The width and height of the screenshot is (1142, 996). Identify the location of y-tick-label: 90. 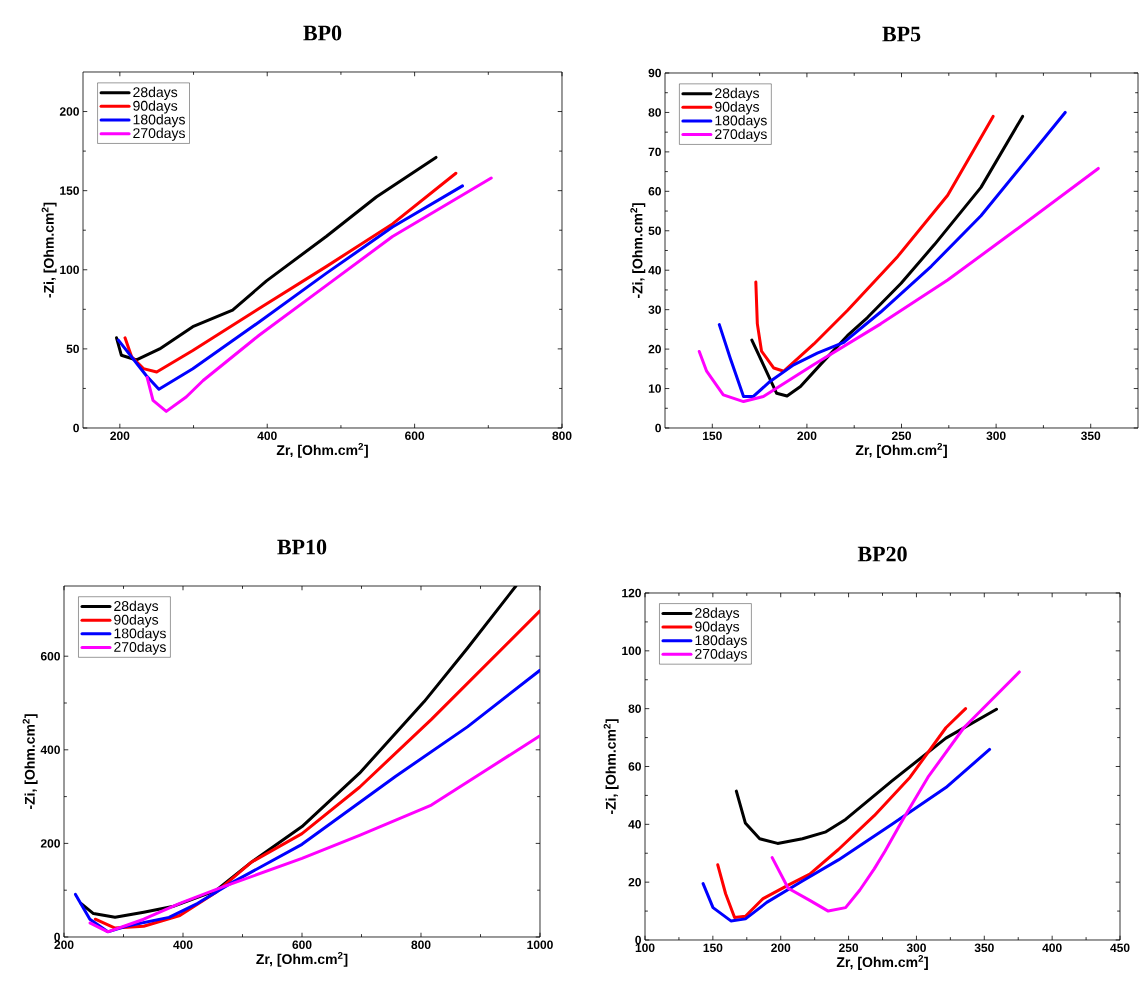
(654, 73).